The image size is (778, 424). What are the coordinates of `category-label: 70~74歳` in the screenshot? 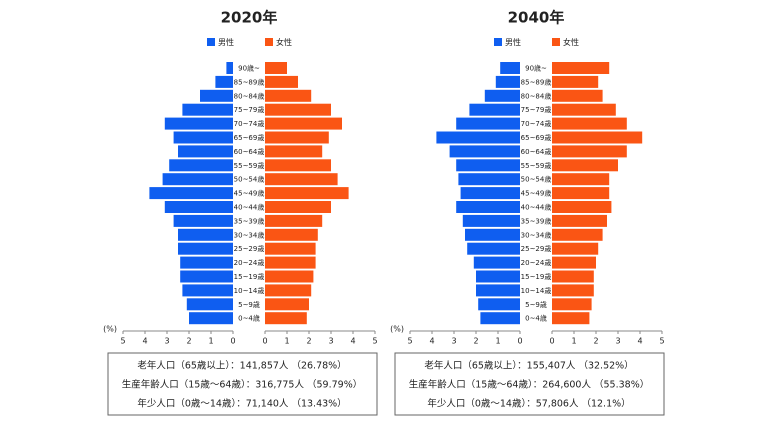 It's located at (249, 123).